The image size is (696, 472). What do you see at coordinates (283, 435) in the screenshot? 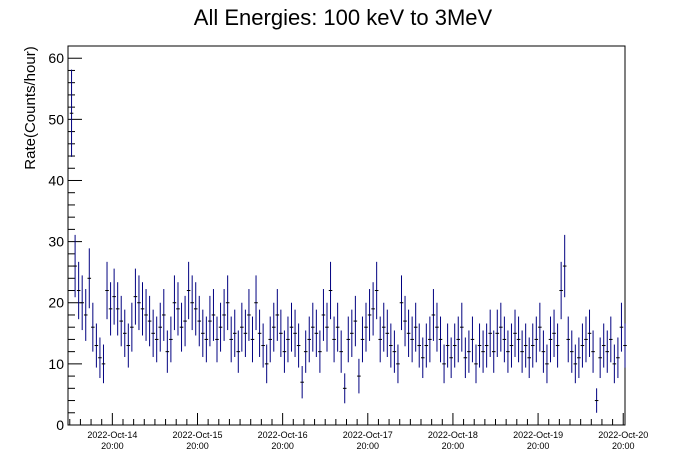
I see `x-tick-date-label: 2022-Oct-16` at bounding box center [283, 435].